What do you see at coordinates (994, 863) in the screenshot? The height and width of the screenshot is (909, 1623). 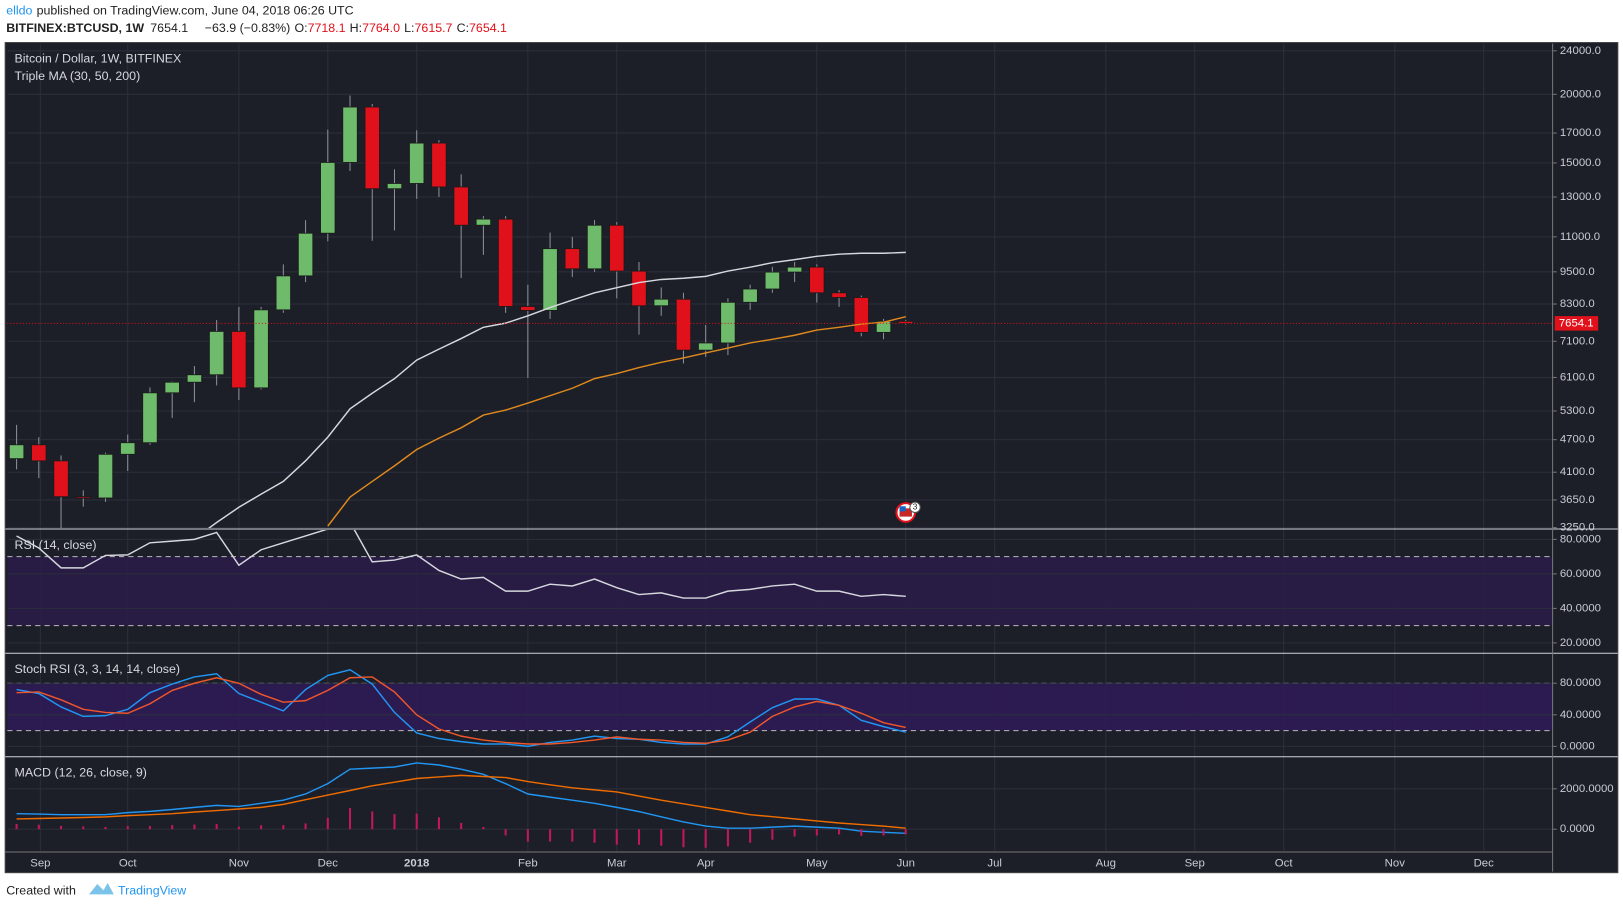 I see `x-tick-label: Jul` at bounding box center [994, 863].